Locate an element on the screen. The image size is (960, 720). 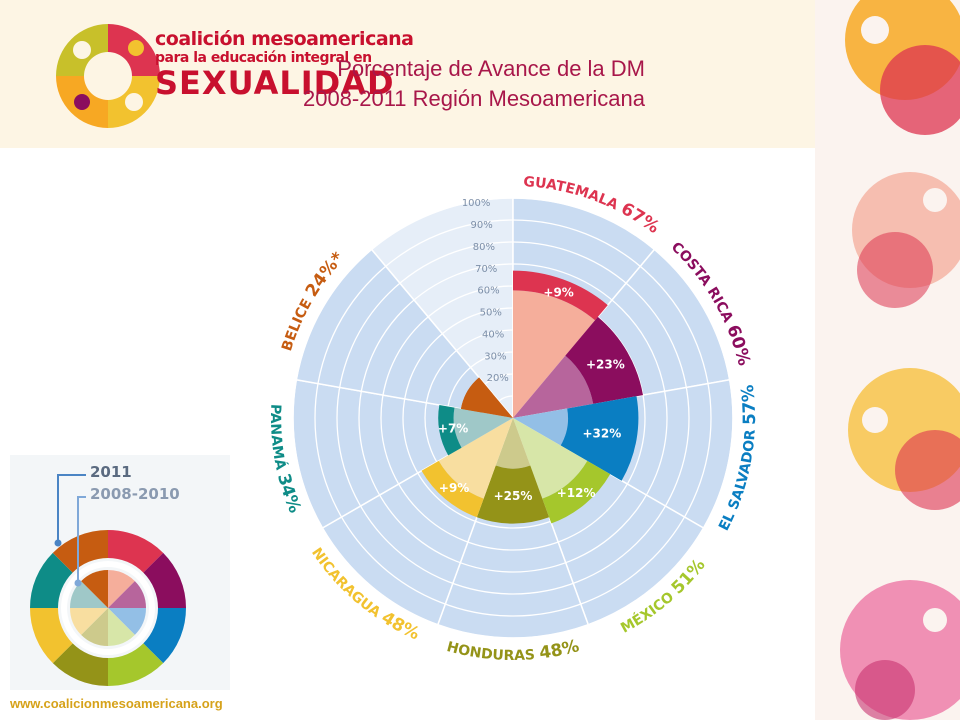
category-label: HONDURAS 48% is located at coordinates (513, 650).